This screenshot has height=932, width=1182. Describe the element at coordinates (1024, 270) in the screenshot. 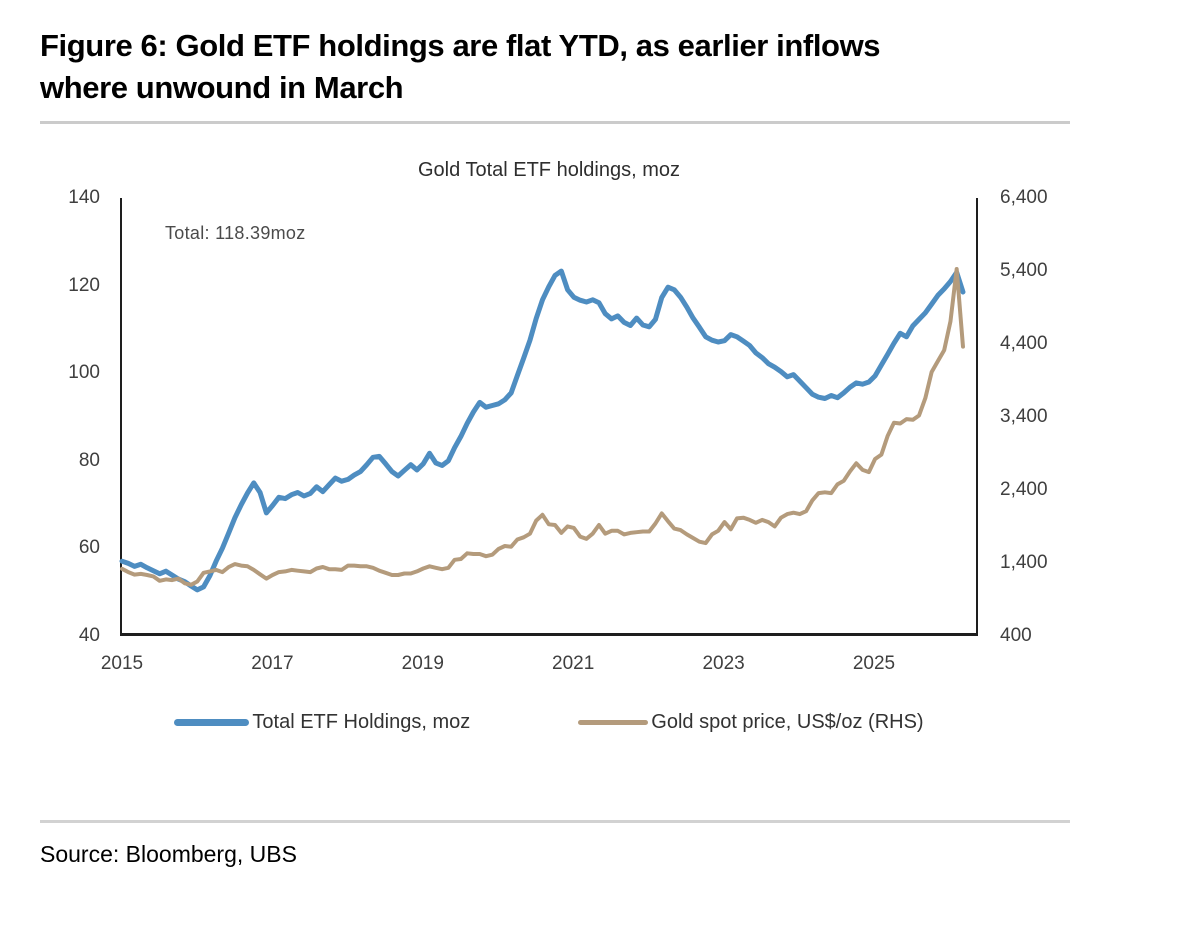

I see `right-axis-tick: 5,400` at that location.